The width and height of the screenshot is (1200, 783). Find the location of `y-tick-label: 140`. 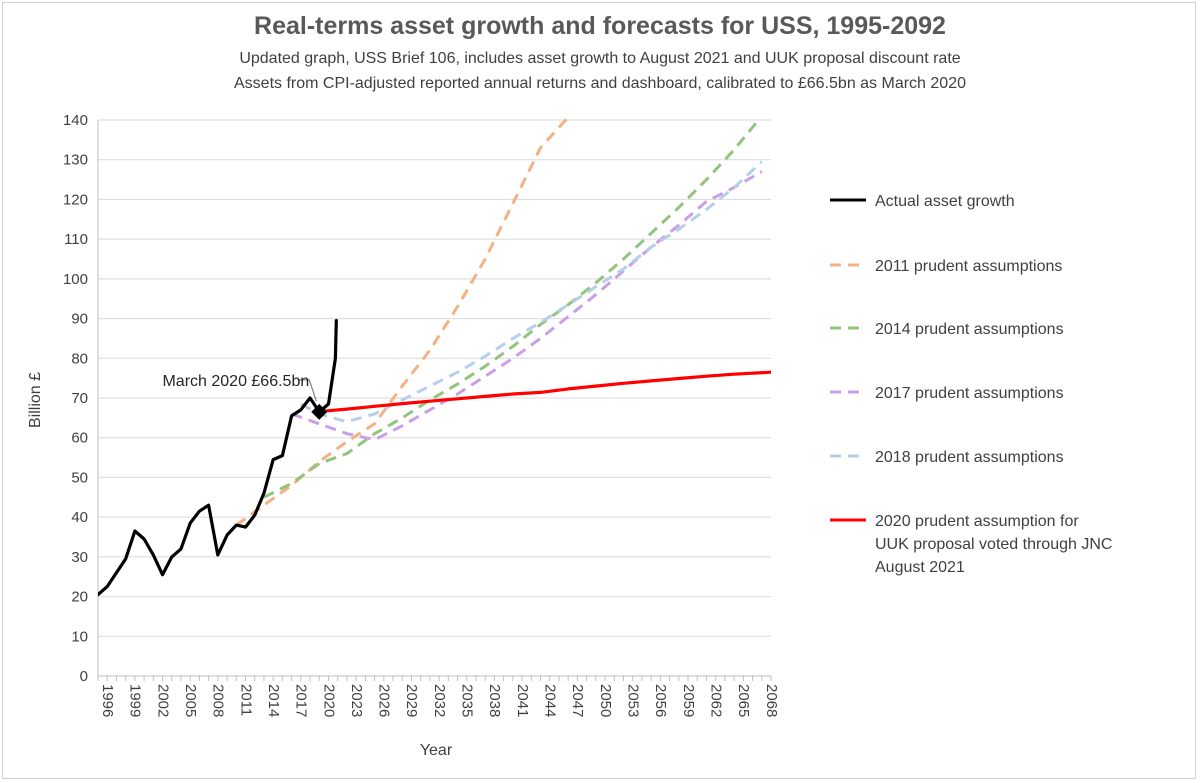

y-tick-label: 140 is located at coordinates (75, 120).